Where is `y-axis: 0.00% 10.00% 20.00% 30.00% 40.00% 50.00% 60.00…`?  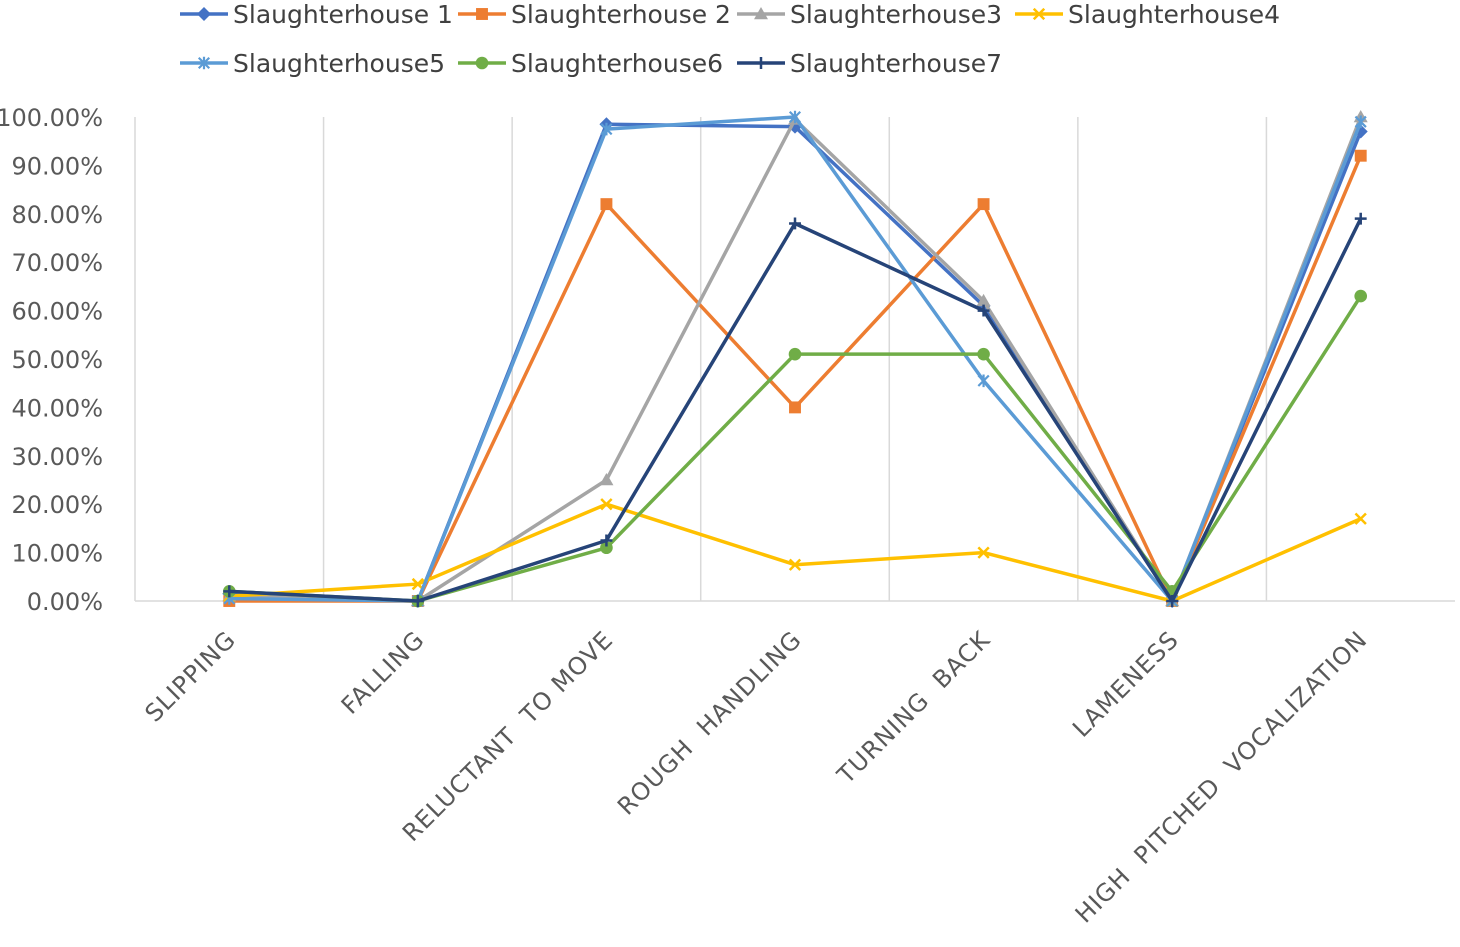 y-axis: 0.00% 10.00% 20.00% 30.00% 40.00% 50.00% 60.00… is located at coordinates (51, 360).